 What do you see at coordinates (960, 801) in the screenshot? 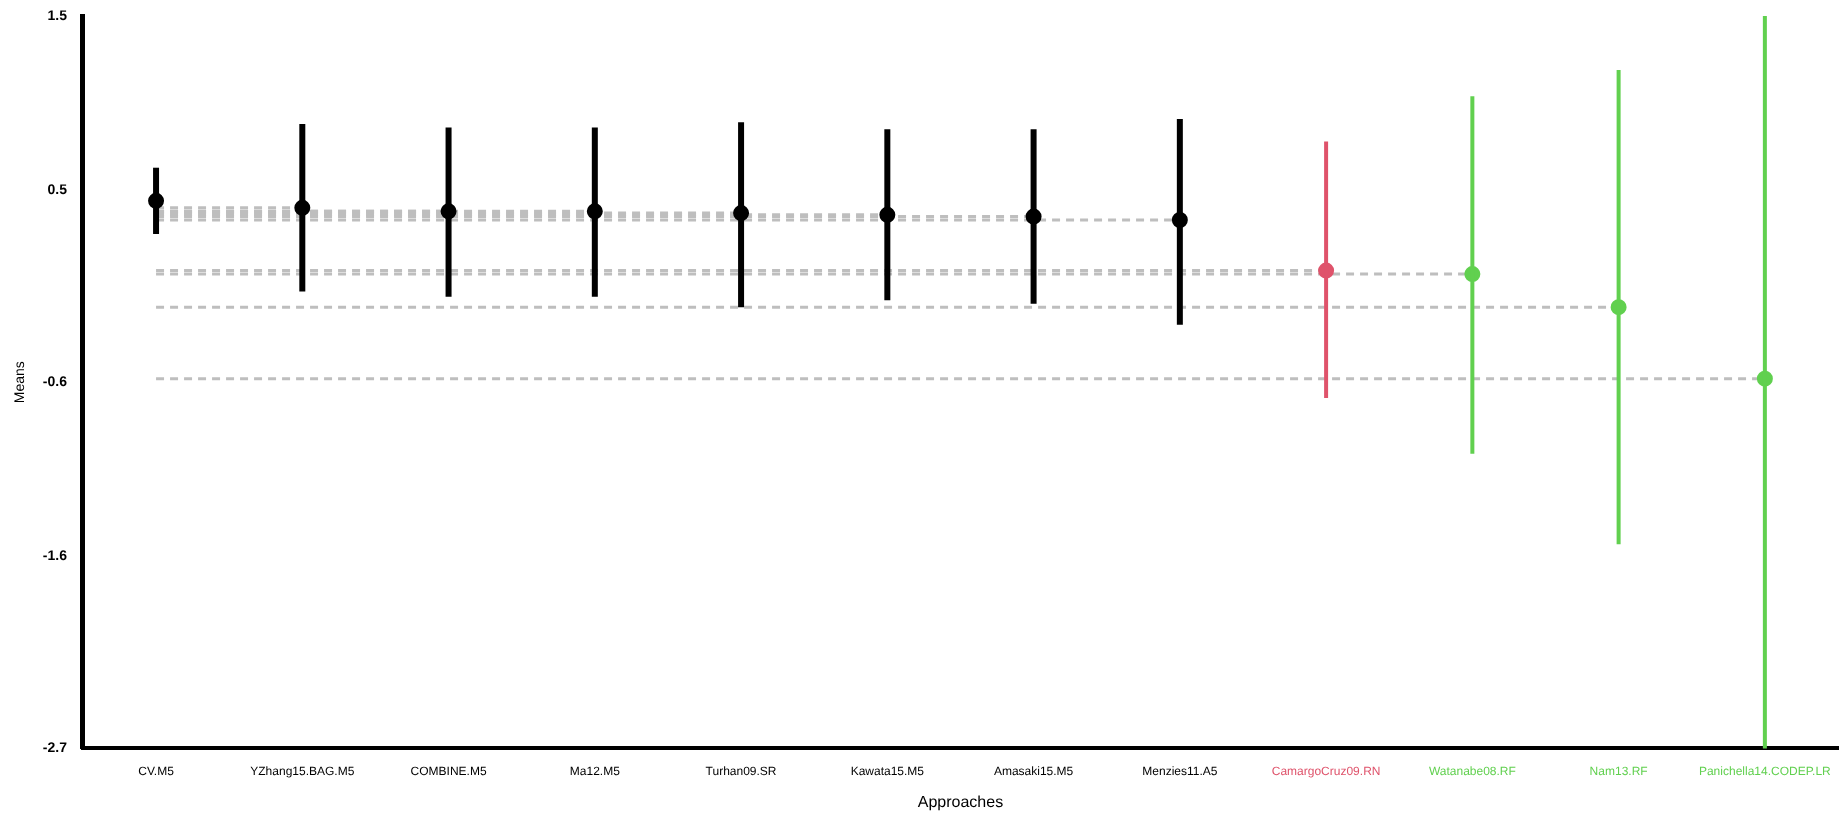
I see `x-axis-title: Approaches` at bounding box center [960, 801].